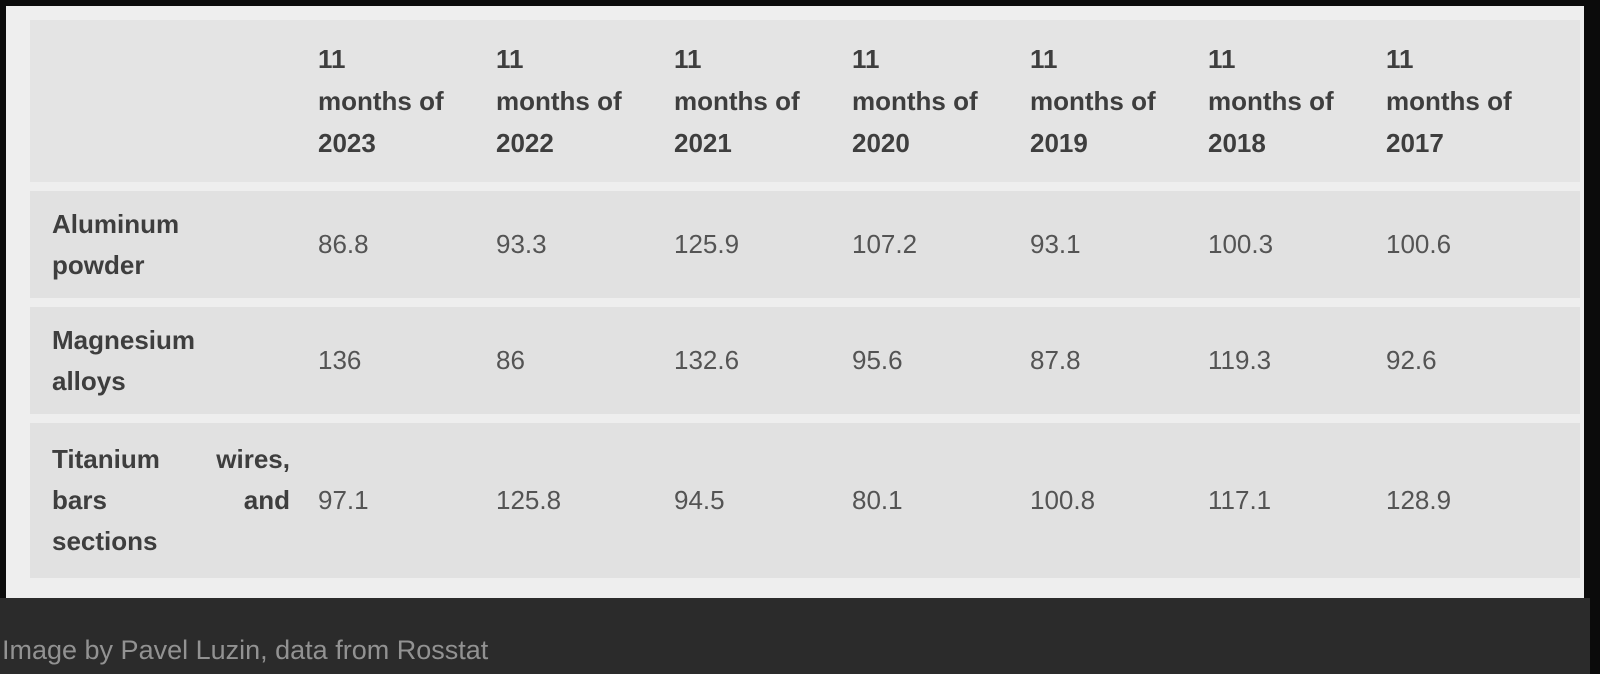 The width and height of the screenshot is (1600, 674). I want to click on value-cell: 132.6, so click(707, 360).